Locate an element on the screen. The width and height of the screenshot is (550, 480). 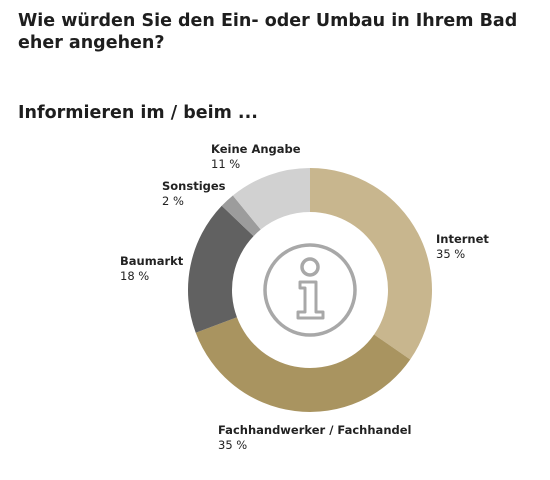
slice-label: Baumarkt is located at coordinates (152, 261).